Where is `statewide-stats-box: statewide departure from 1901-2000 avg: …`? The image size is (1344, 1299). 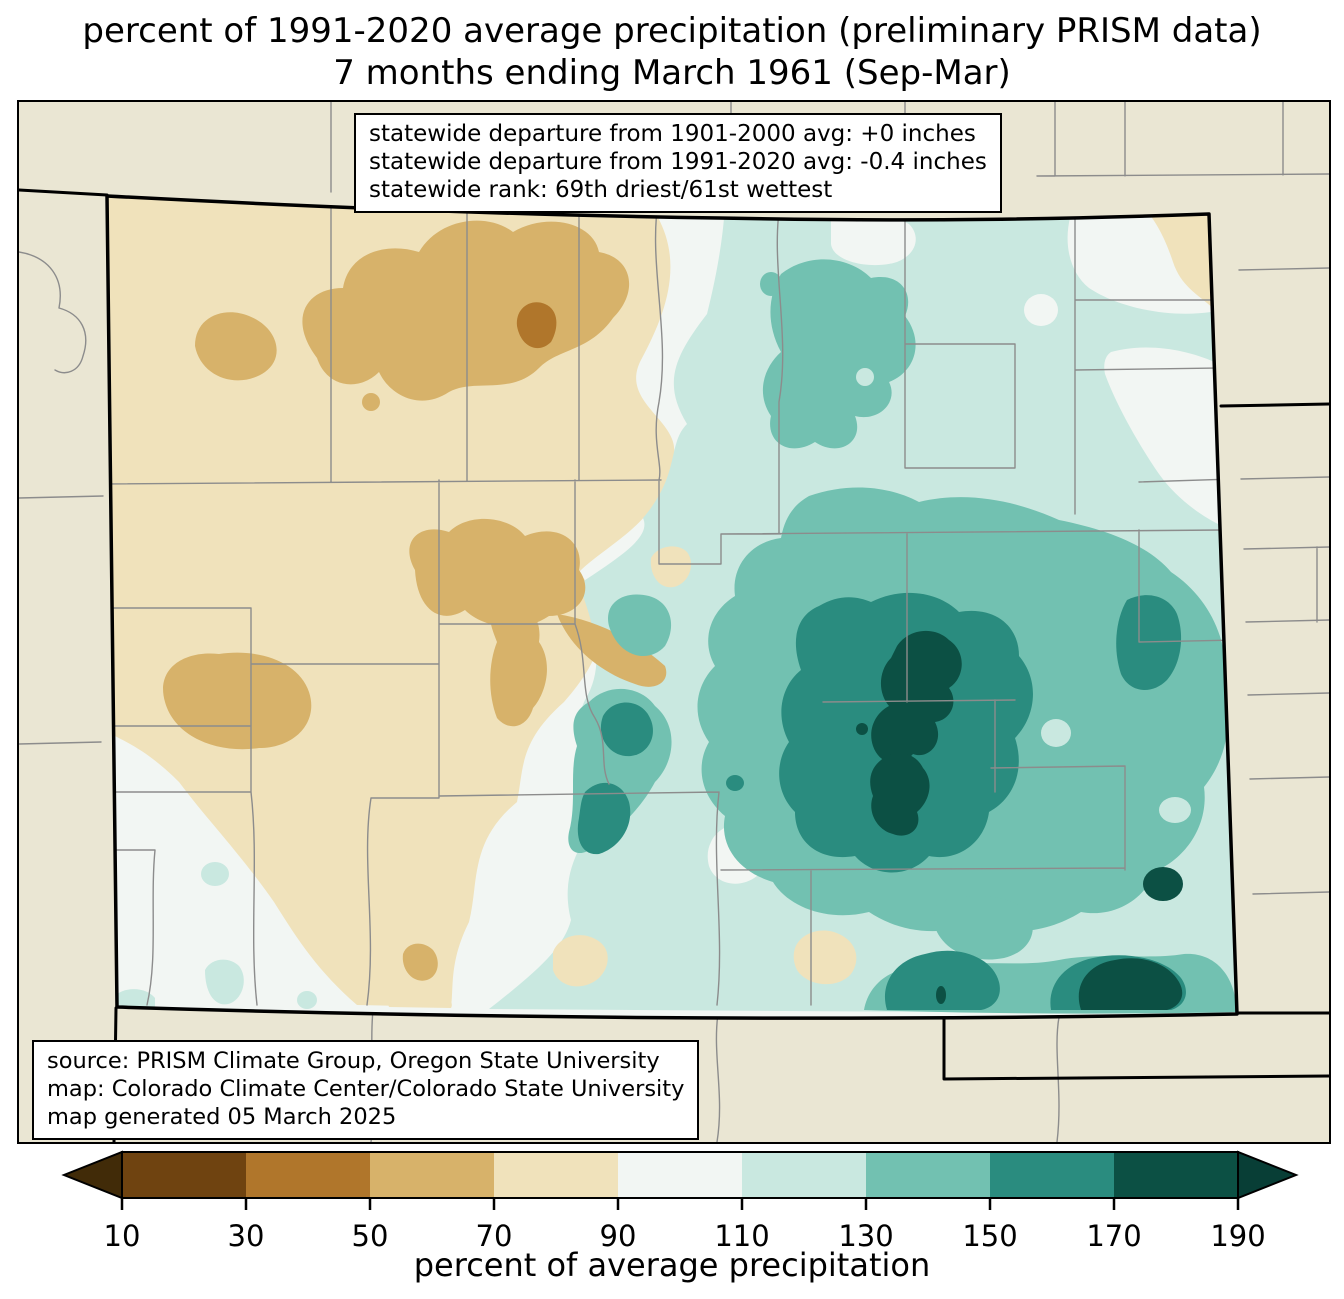
statewide-stats-box: statewide departure from 1901-2000 avg: … is located at coordinates (678, 163).